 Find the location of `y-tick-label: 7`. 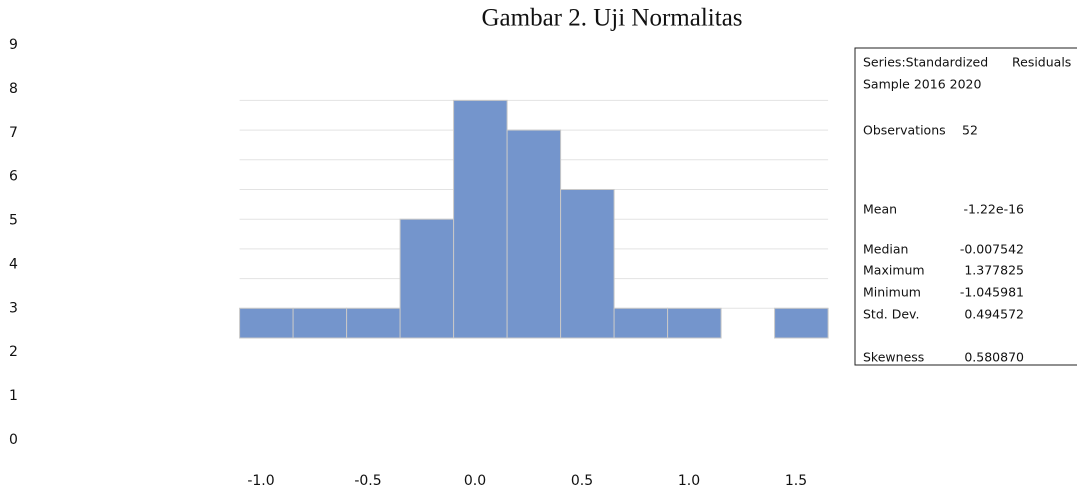

y-tick-label: 7 is located at coordinates (13, 133).